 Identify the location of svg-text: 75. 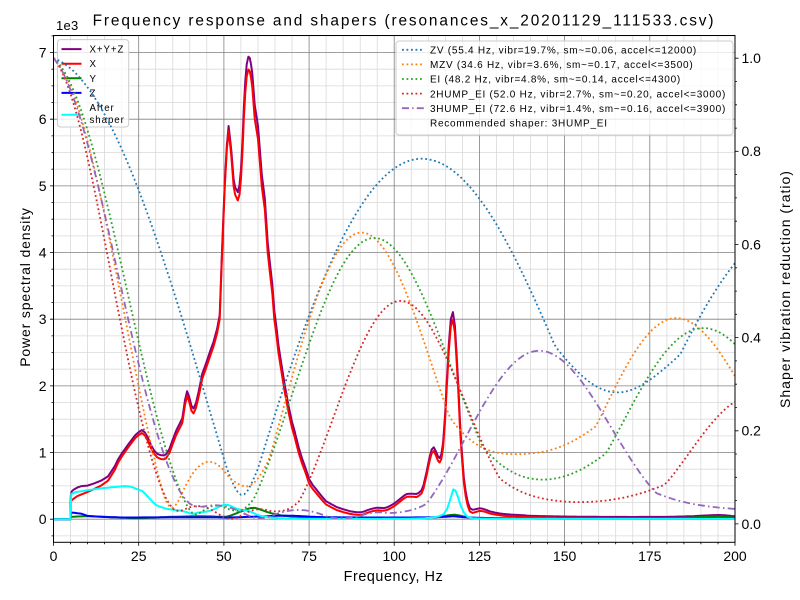
(309, 556).